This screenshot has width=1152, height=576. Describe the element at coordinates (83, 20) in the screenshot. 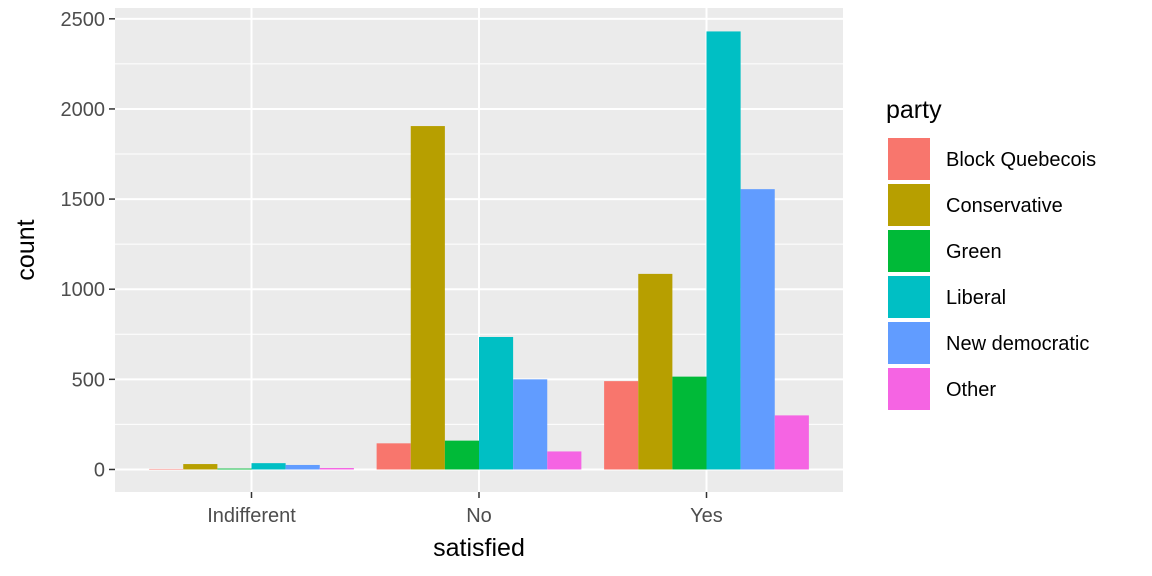

I see `y-tick-label: 2500` at that location.